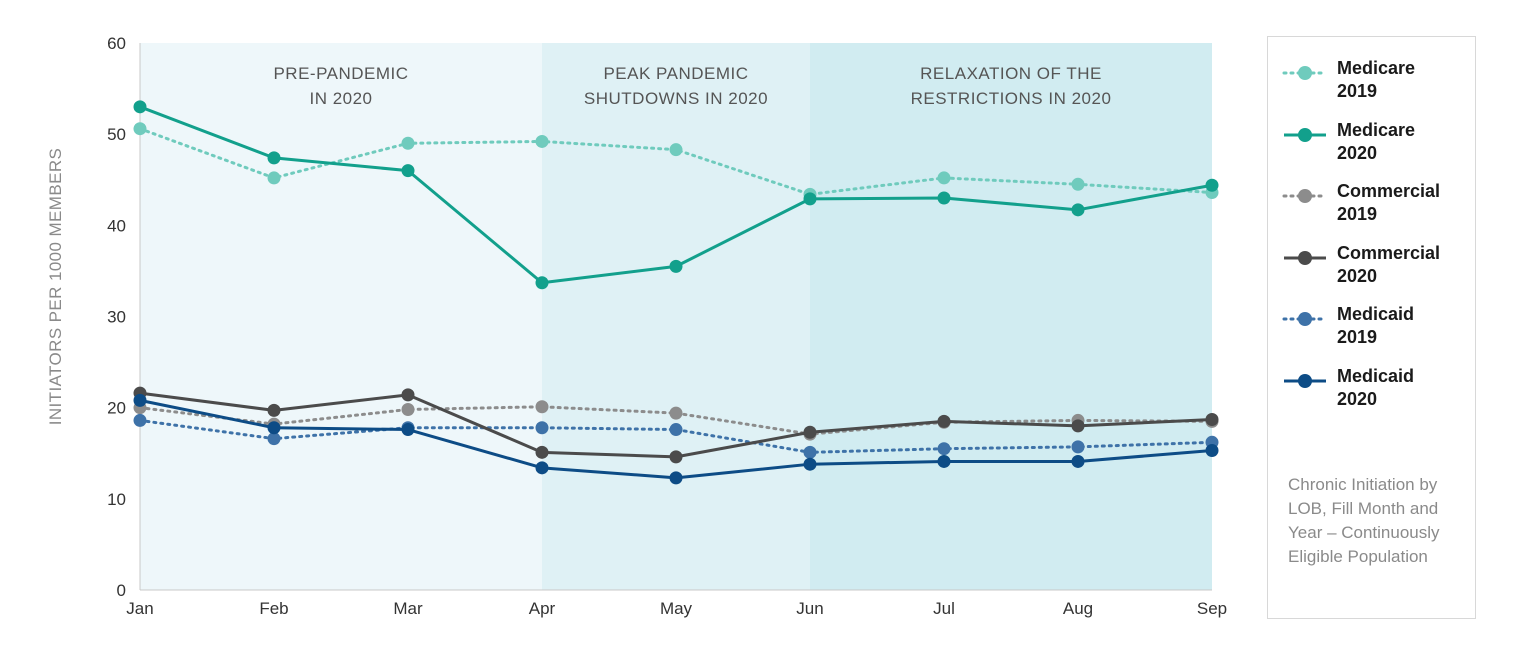 The width and height of the screenshot is (1528, 654). Describe the element at coordinates (676, 98) in the screenshot. I see `period-label-line: SHUTDOWNS IN 2020` at that location.